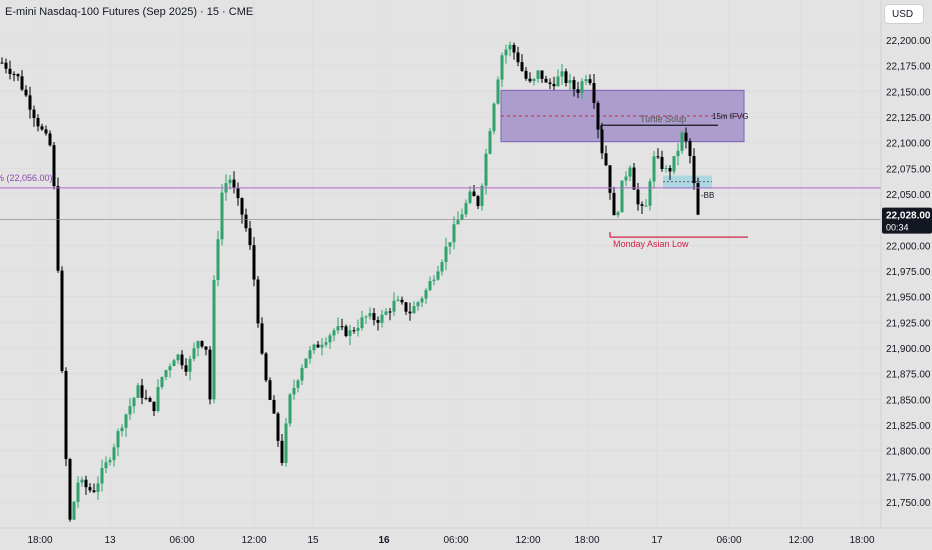  What do you see at coordinates (897, 228) in the screenshot?
I see `price-tag-countdown: 00:34` at bounding box center [897, 228].